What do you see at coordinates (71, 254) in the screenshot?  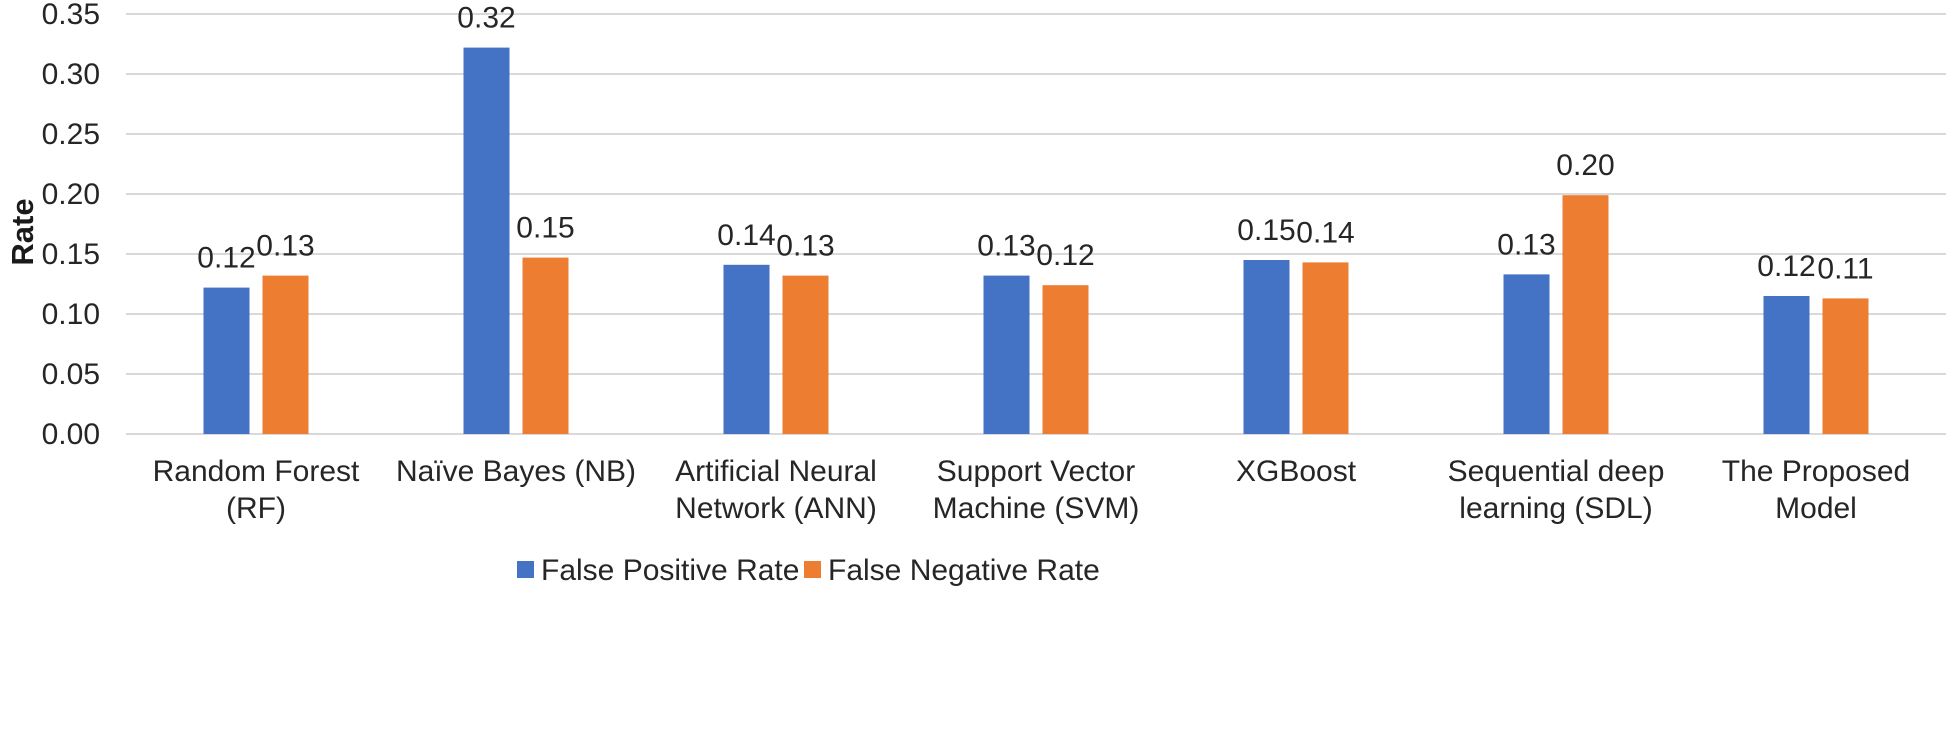 I see `y-tick-label: 0.15` at bounding box center [71, 254].